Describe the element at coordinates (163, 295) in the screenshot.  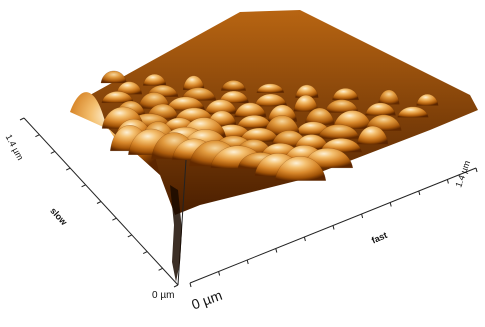
I see `origin-y-label: 0 µm` at that location.